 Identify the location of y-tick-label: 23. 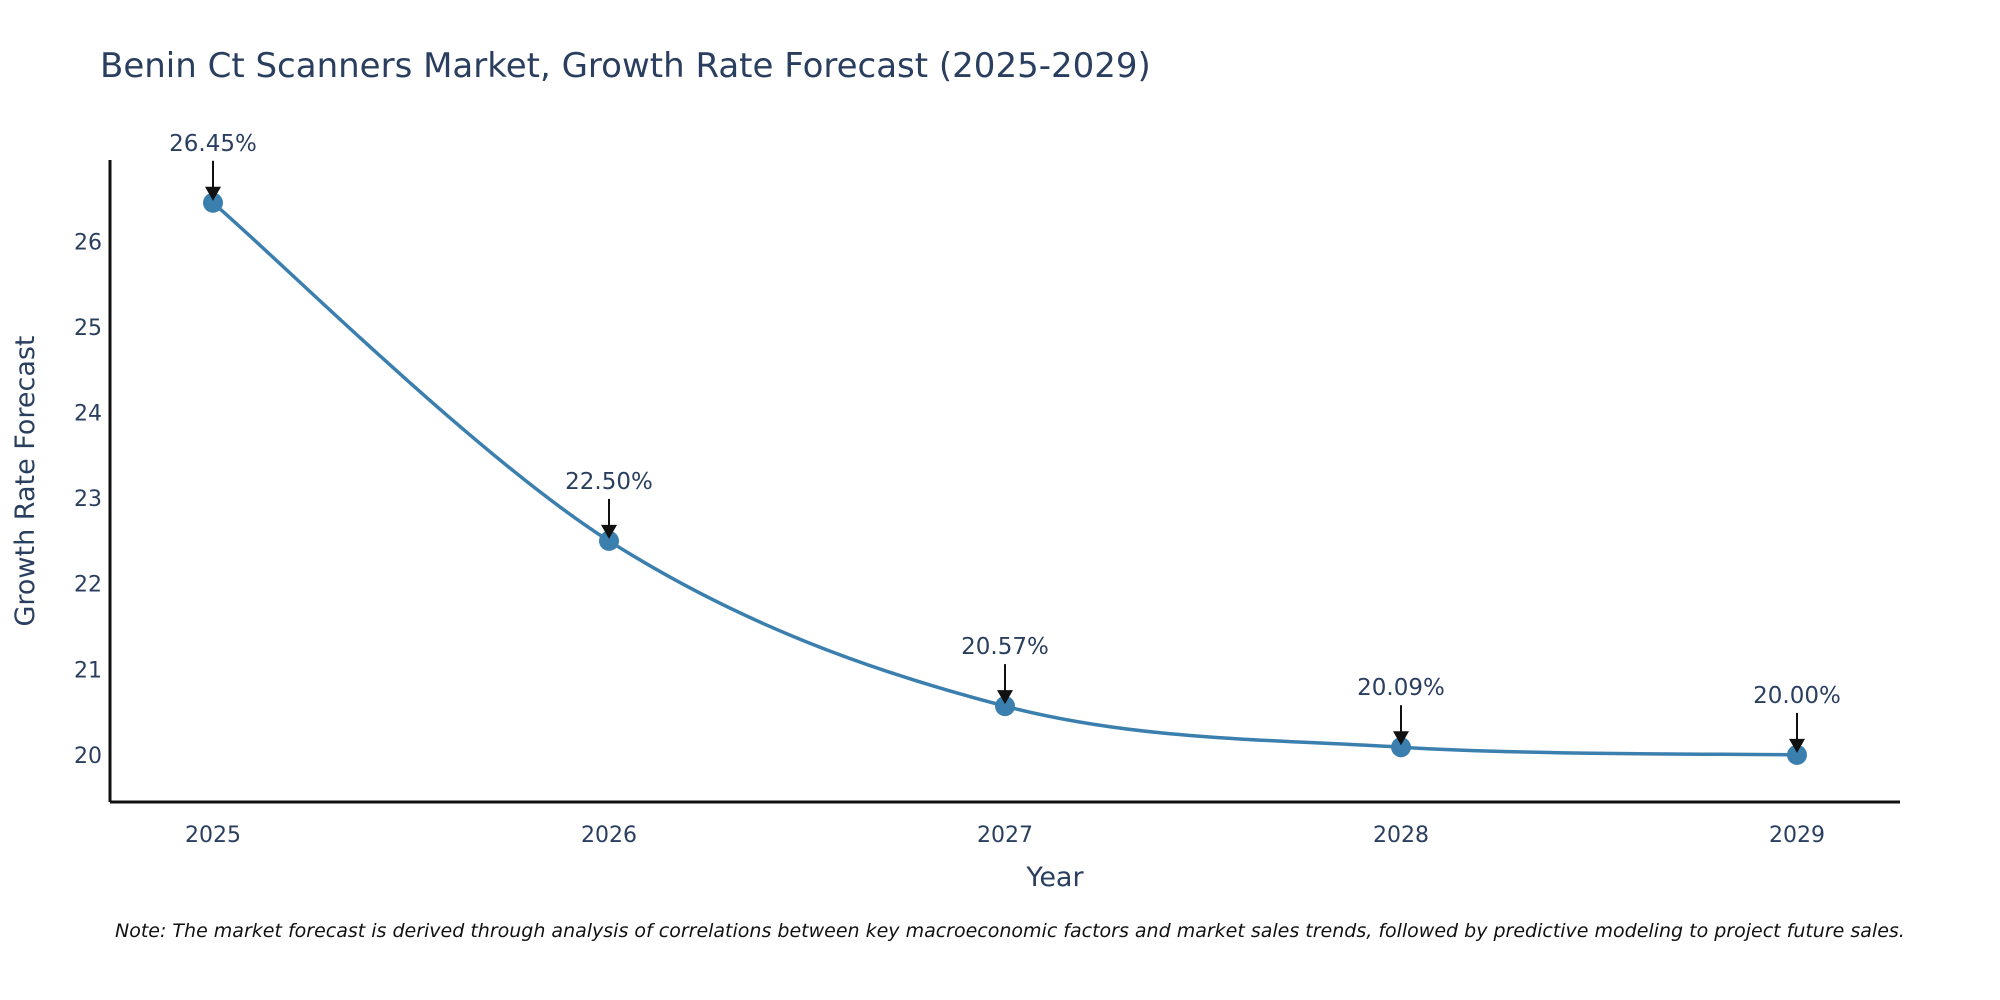
(88, 499).